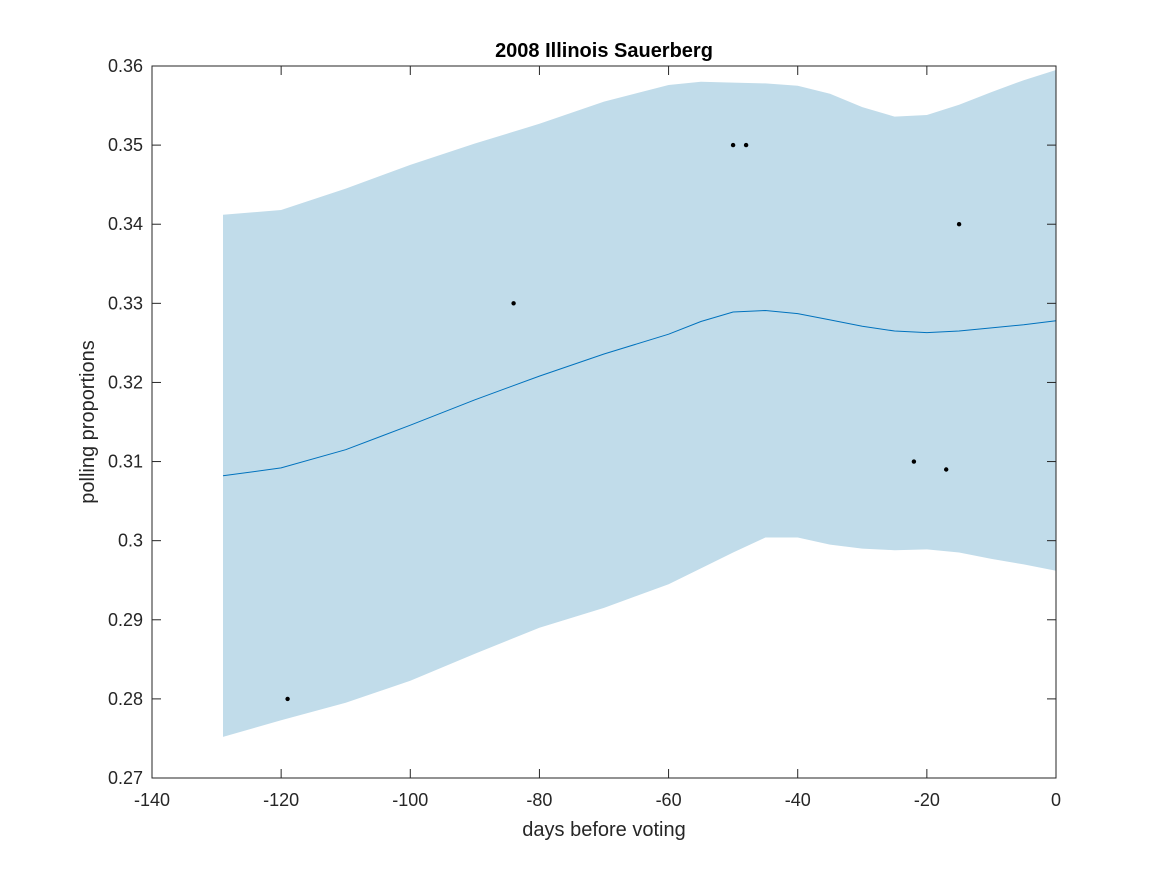  What do you see at coordinates (88, 421) in the screenshot?
I see `y-axis-label: polling proportions` at bounding box center [88, 421].